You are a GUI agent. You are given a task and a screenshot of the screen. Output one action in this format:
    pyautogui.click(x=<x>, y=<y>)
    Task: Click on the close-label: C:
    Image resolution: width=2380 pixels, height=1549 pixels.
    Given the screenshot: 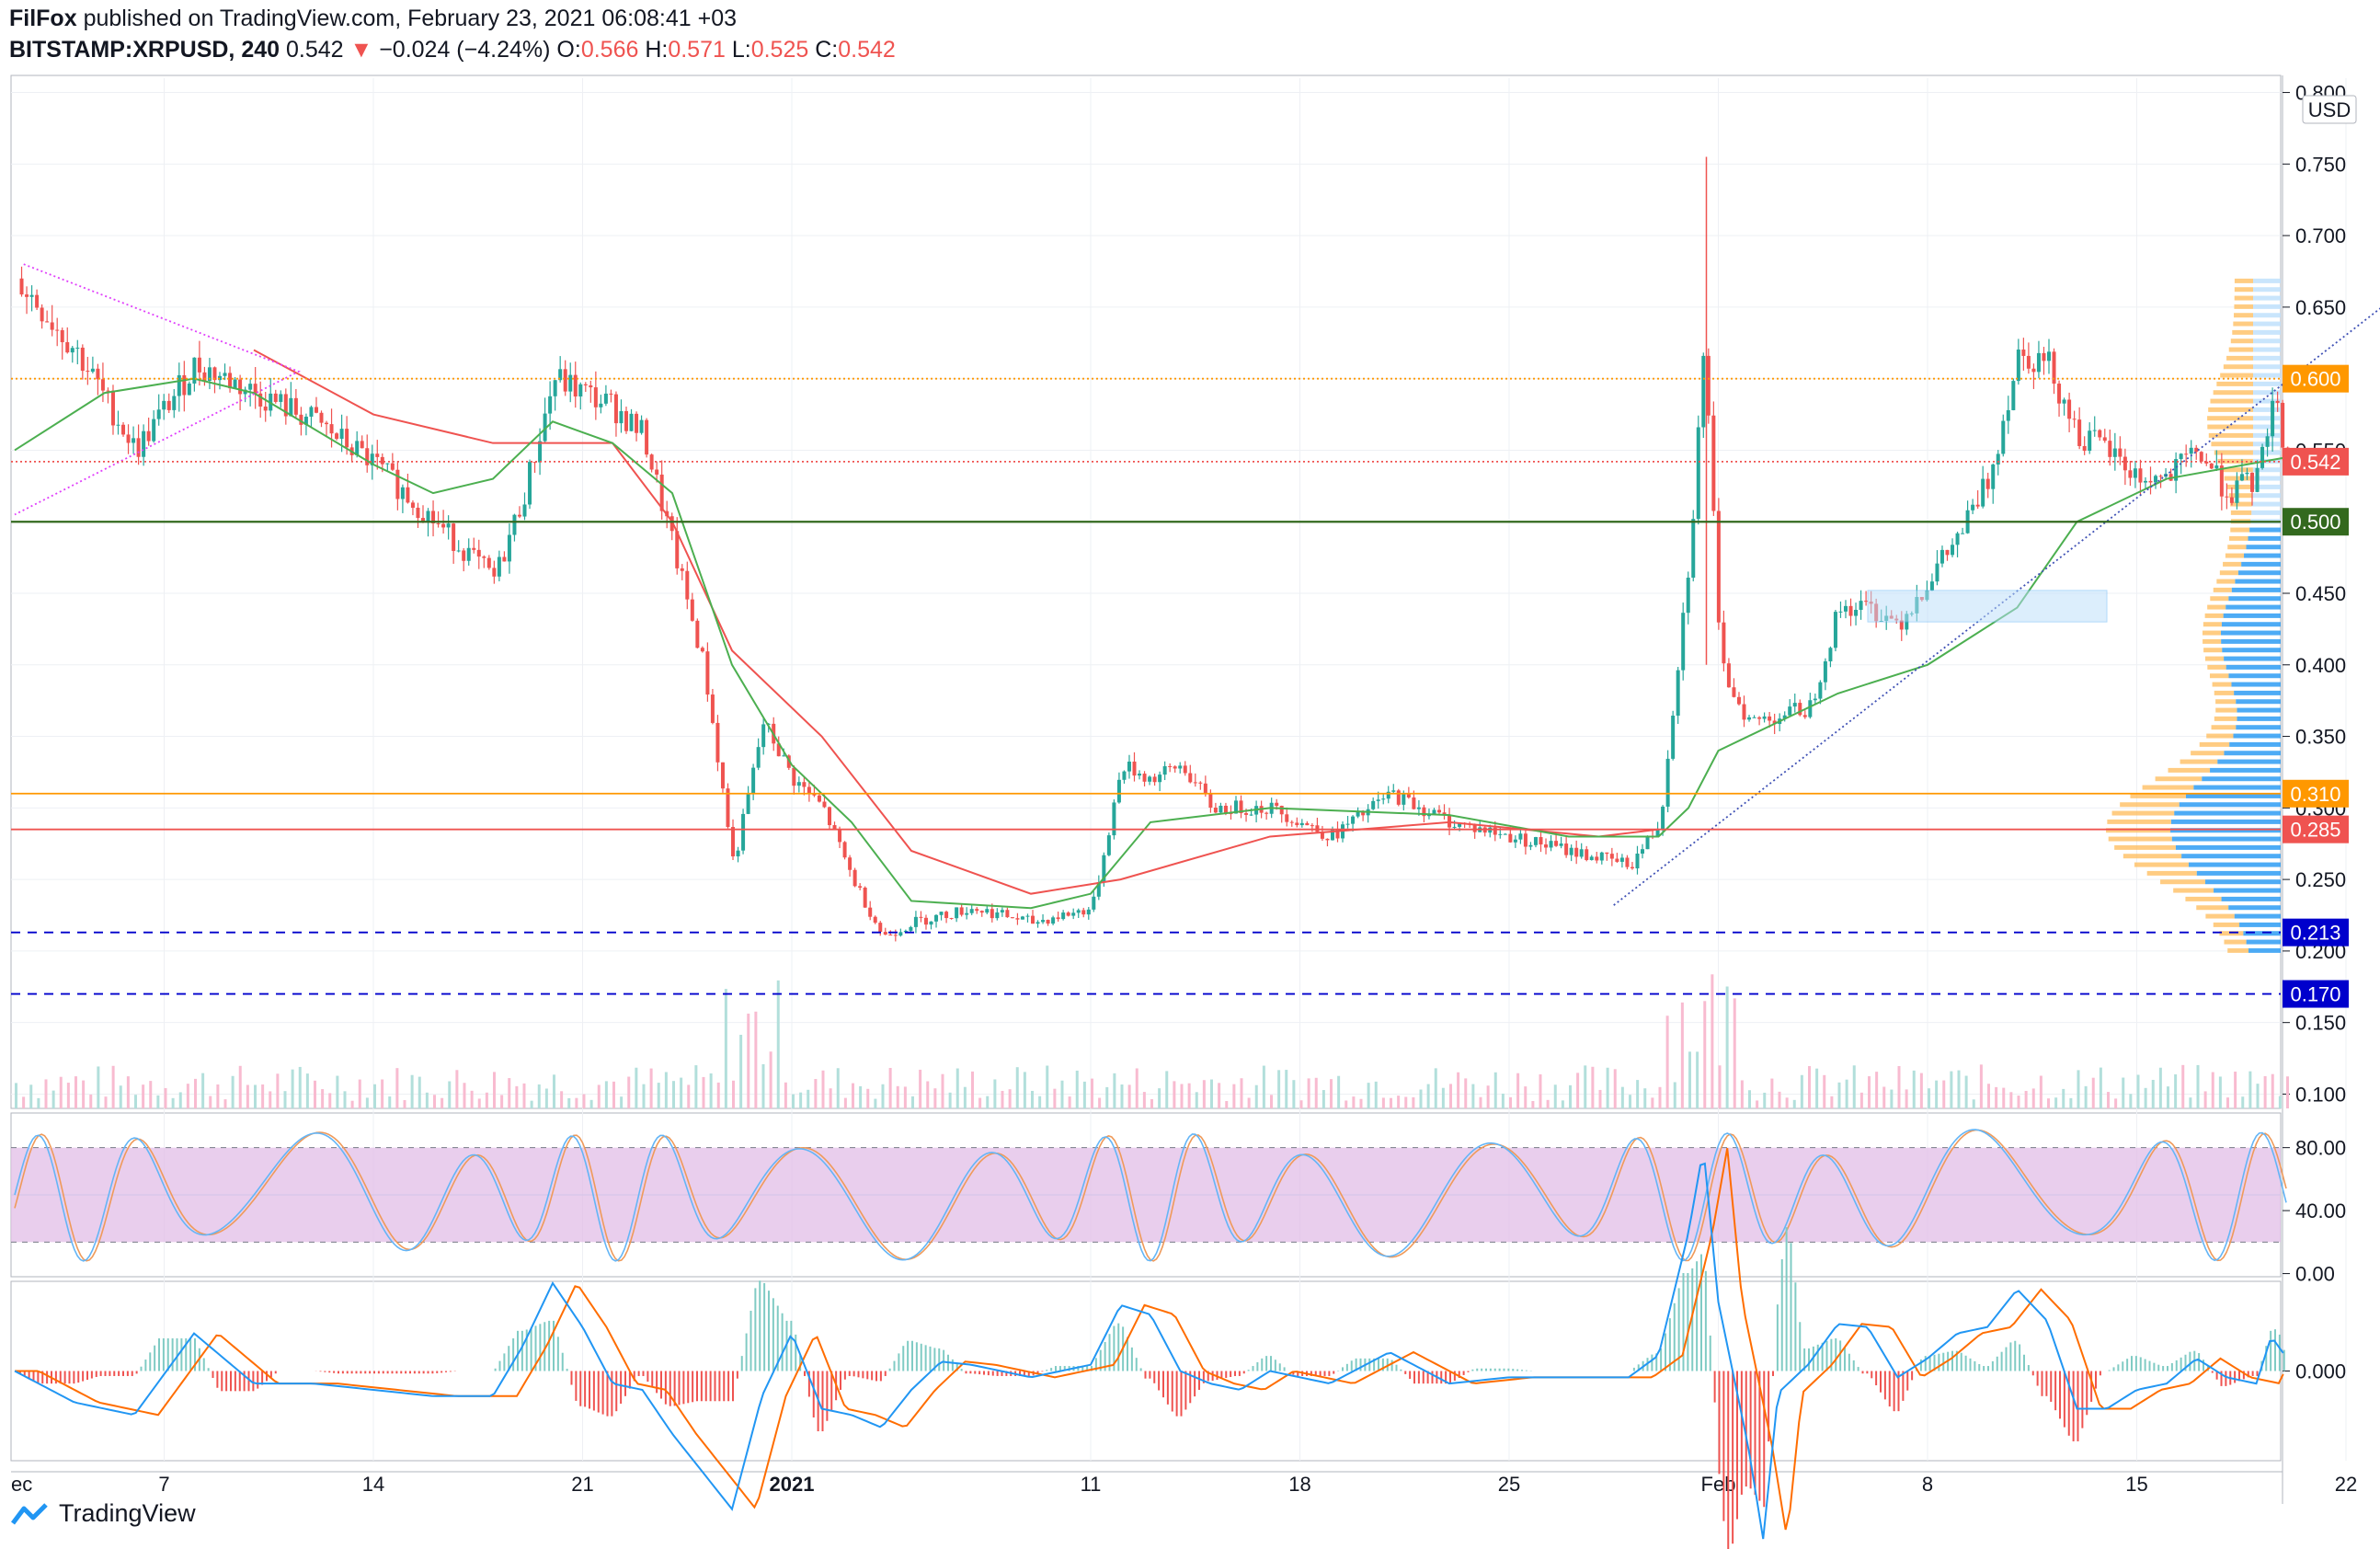 What is the action you would take?
    pyautogui.click(x=827, y=50)
    